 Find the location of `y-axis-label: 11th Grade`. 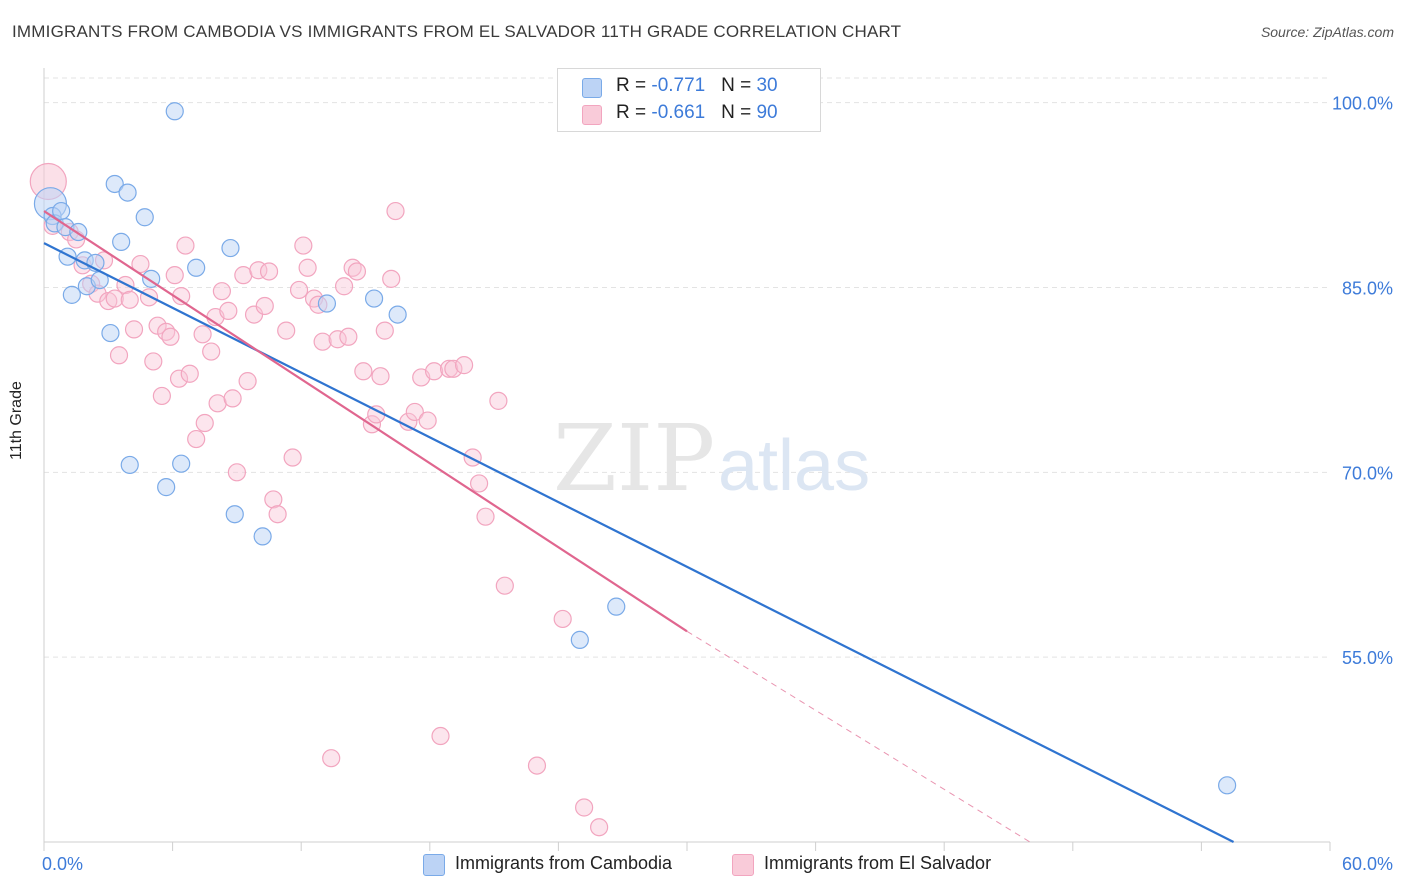

y-axis-label: 11th Grade is located at coordinates (16, 420).